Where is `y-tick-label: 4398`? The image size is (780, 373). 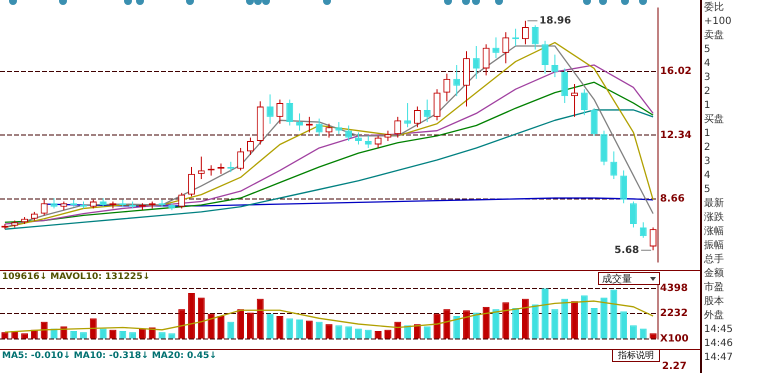
y-tick-label: 4398 is located at coordinates (674, 288).